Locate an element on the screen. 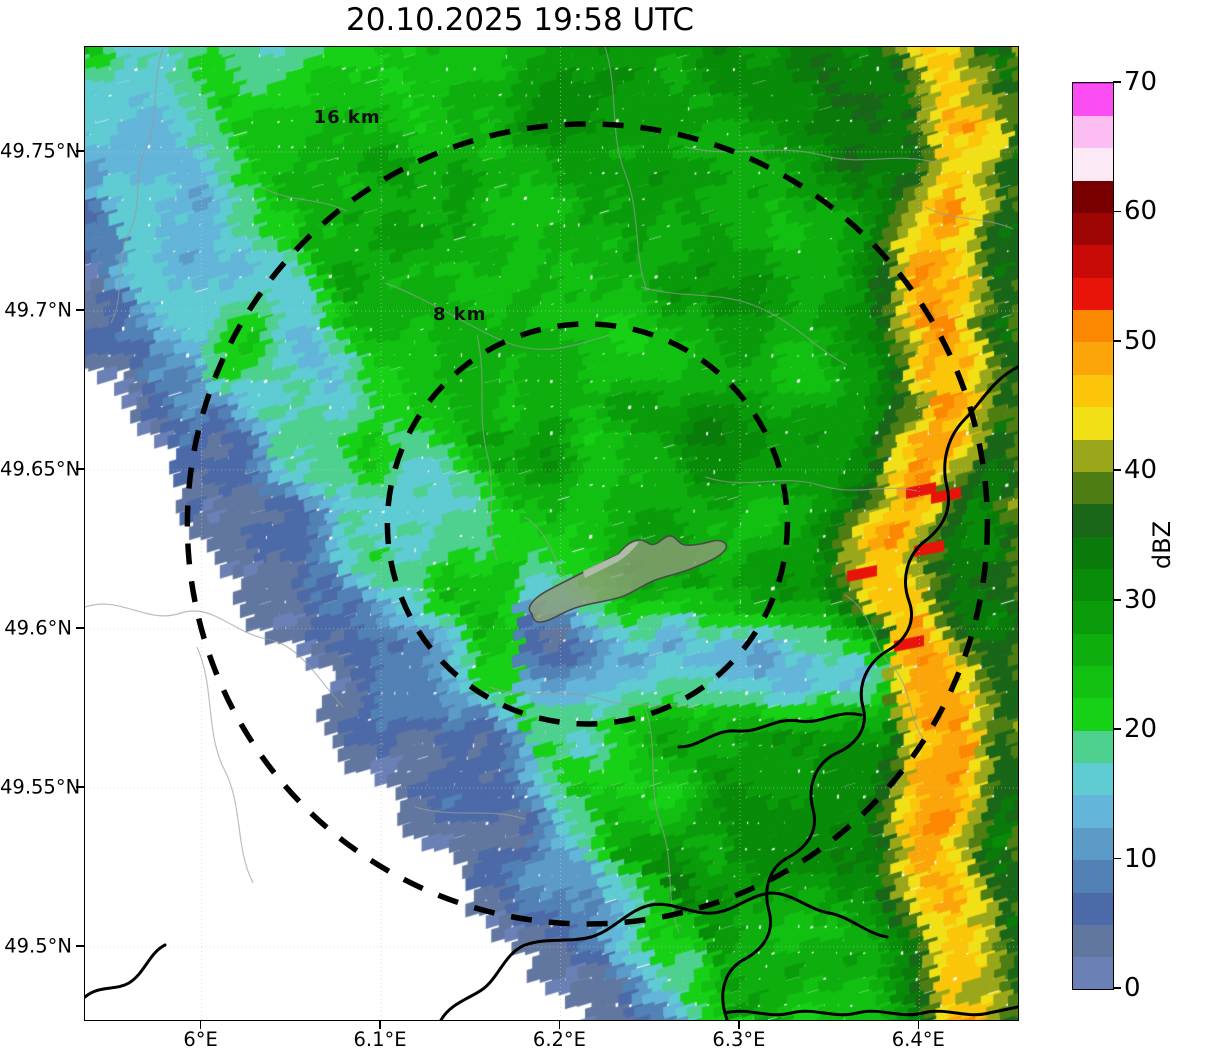 The image size is (1207, 1064). colorbar-tick-label-7: 70 is located at coordinates (1141, 82).